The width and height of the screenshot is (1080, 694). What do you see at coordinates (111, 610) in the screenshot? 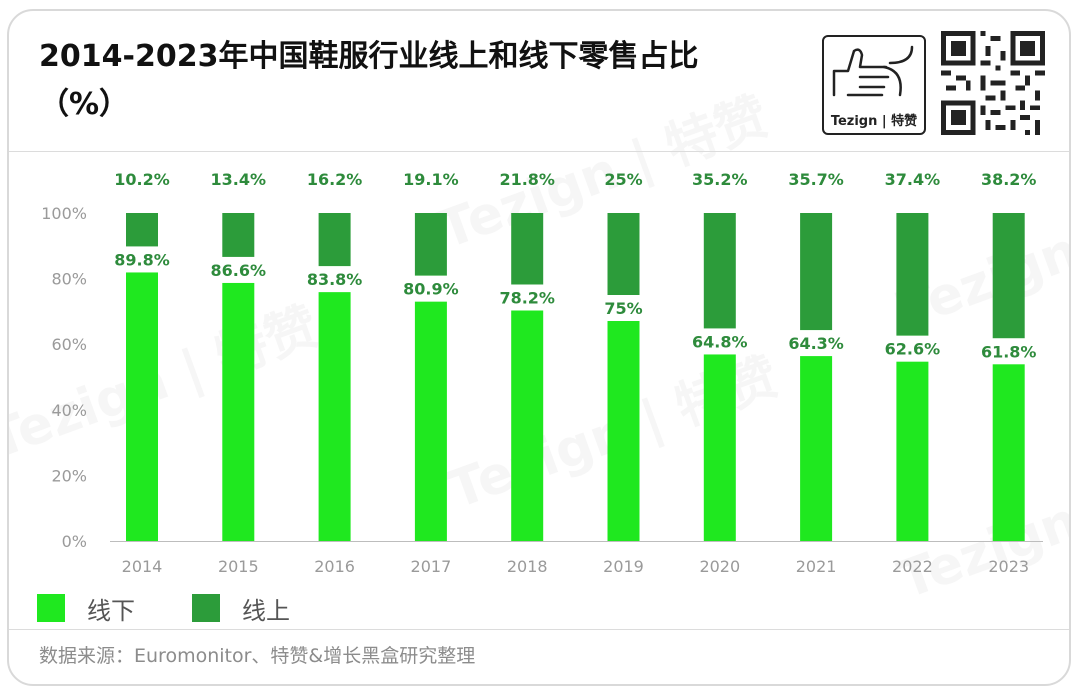
I see `legend-label-offline: 线下` at bounding box center [111, 610].